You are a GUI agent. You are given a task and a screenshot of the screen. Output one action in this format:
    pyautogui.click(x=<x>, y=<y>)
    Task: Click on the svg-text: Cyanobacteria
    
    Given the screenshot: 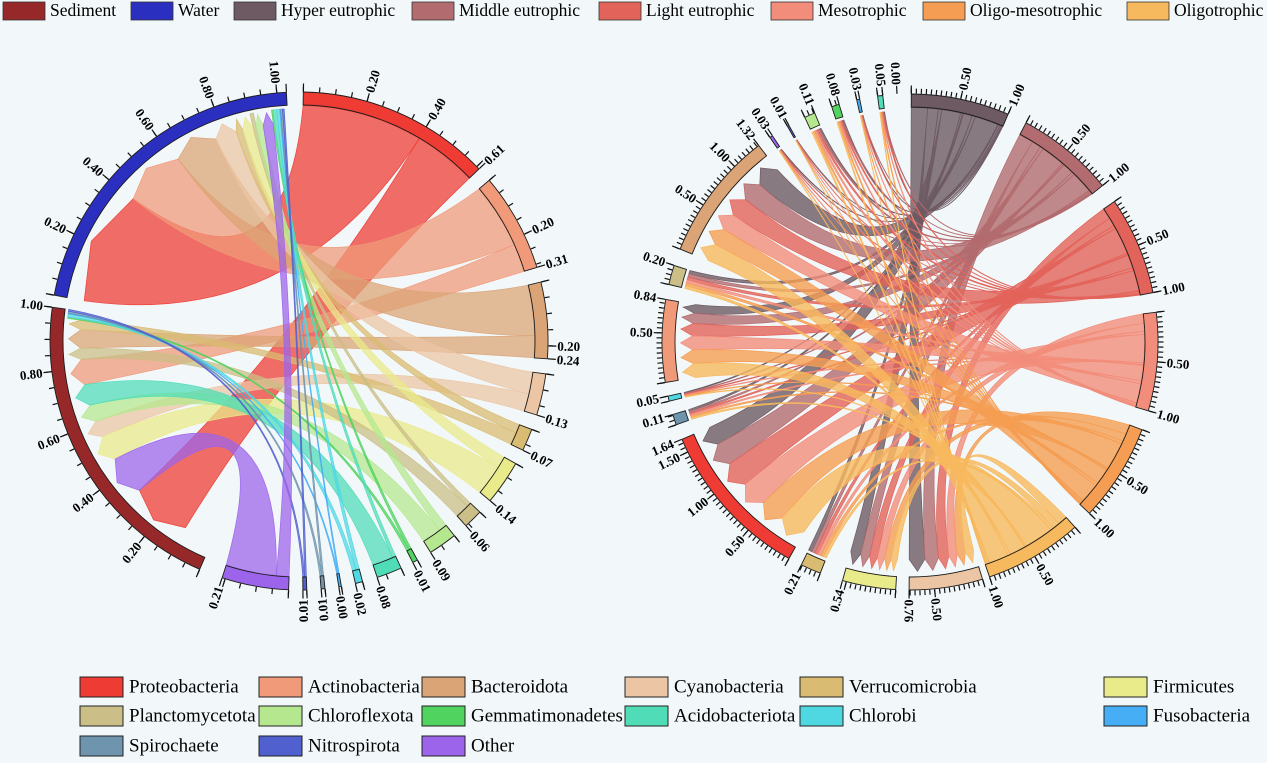 What is the action you would take?
    pyautogui.click(x=729, y=687)
    